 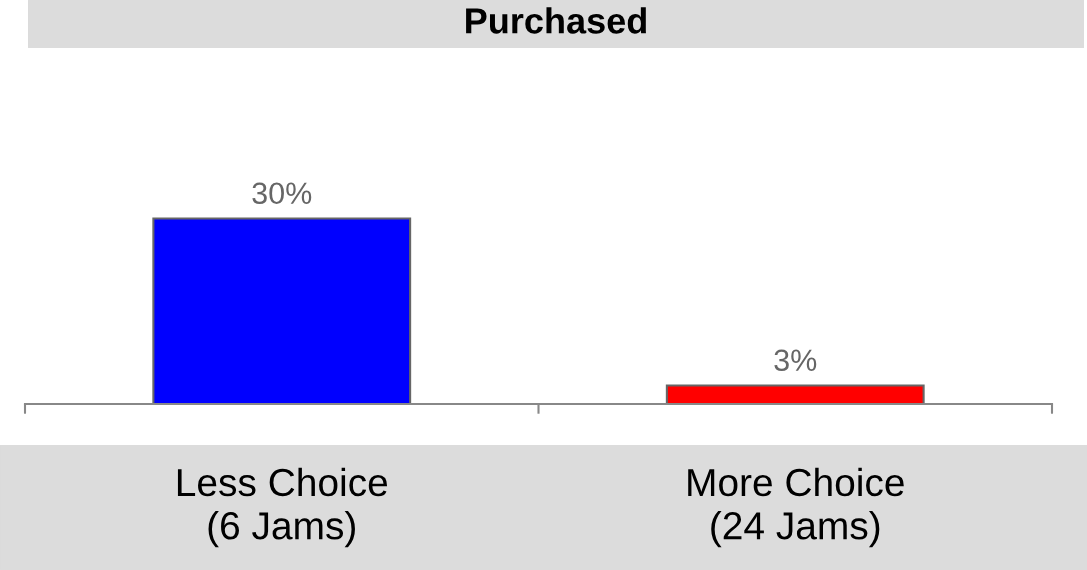 What do you see at coordinates (796, 507) in the screenshot?
I see `x-tick-label: More Choice (24 Jams)` at bounding box center [796, 507].